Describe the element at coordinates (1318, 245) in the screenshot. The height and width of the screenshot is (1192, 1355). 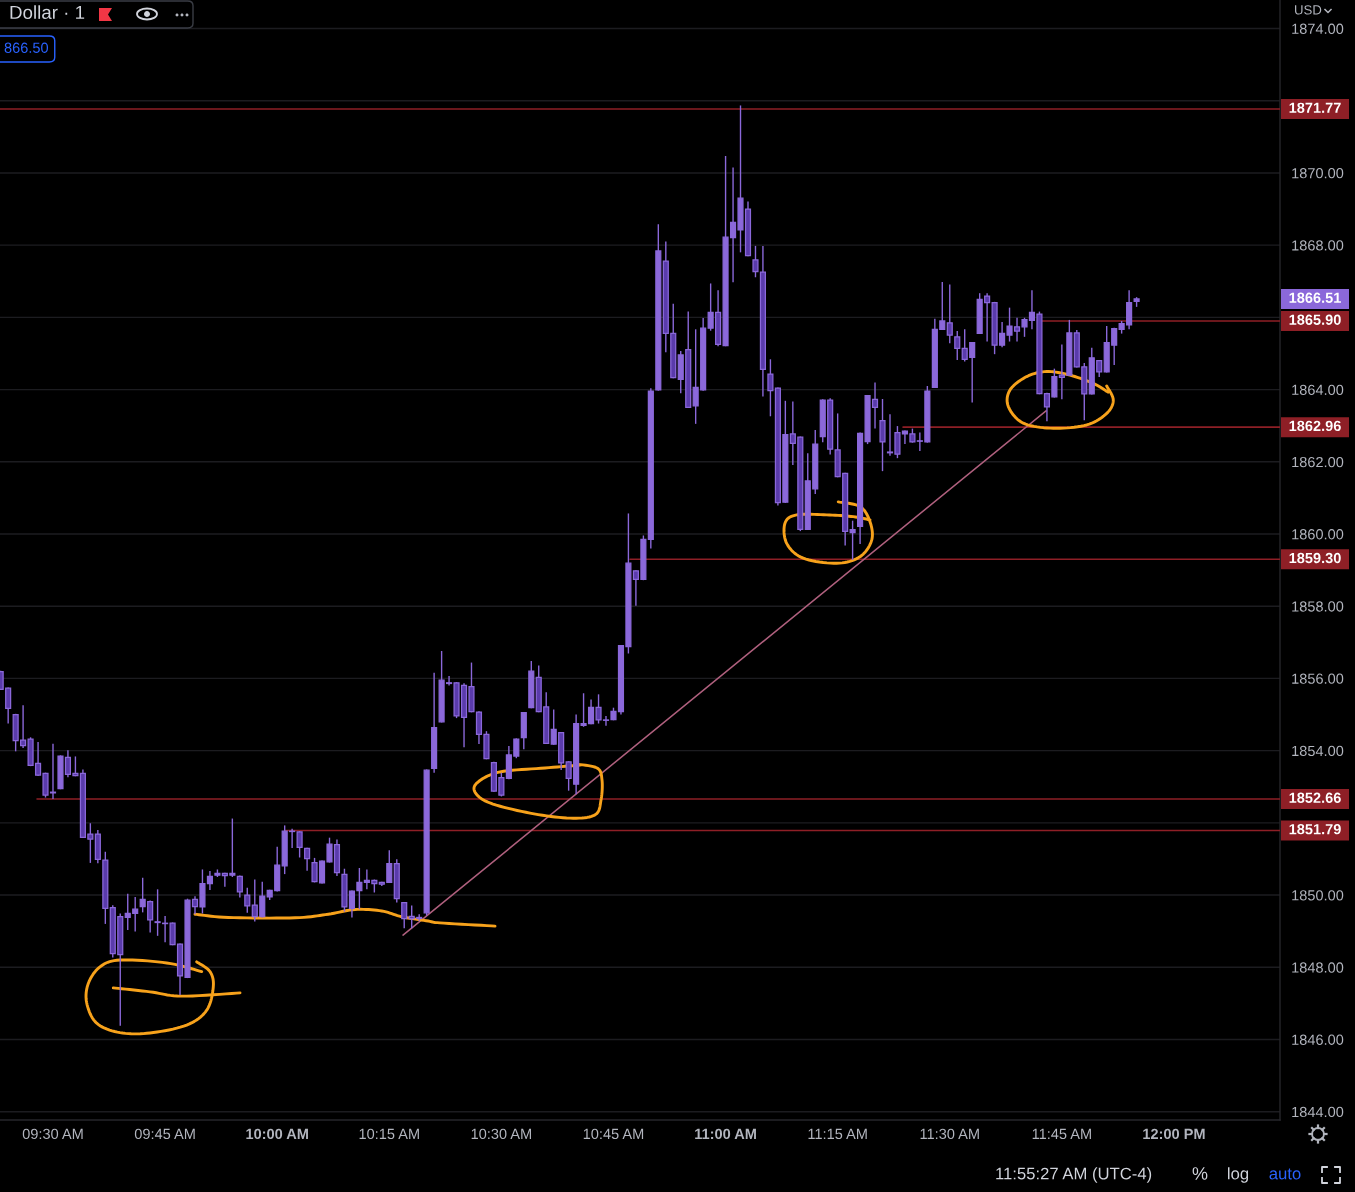
I see `y-tick-label: 1868.00` at that location.